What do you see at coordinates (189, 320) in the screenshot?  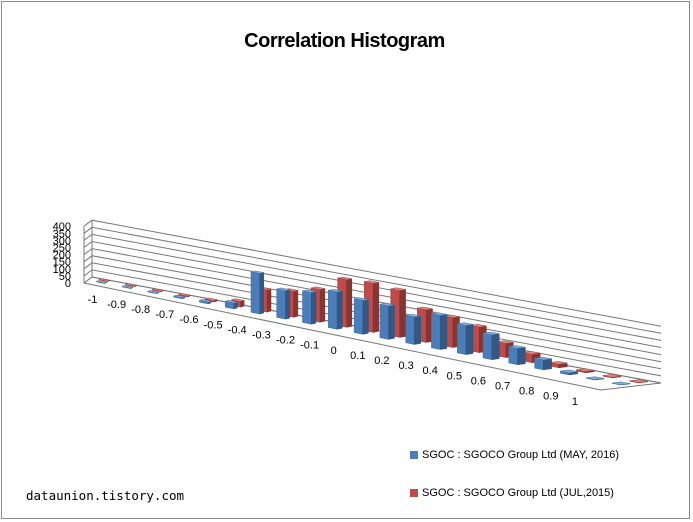 I see `x-tick-label: -0.6` at bounding box center [189, 320].